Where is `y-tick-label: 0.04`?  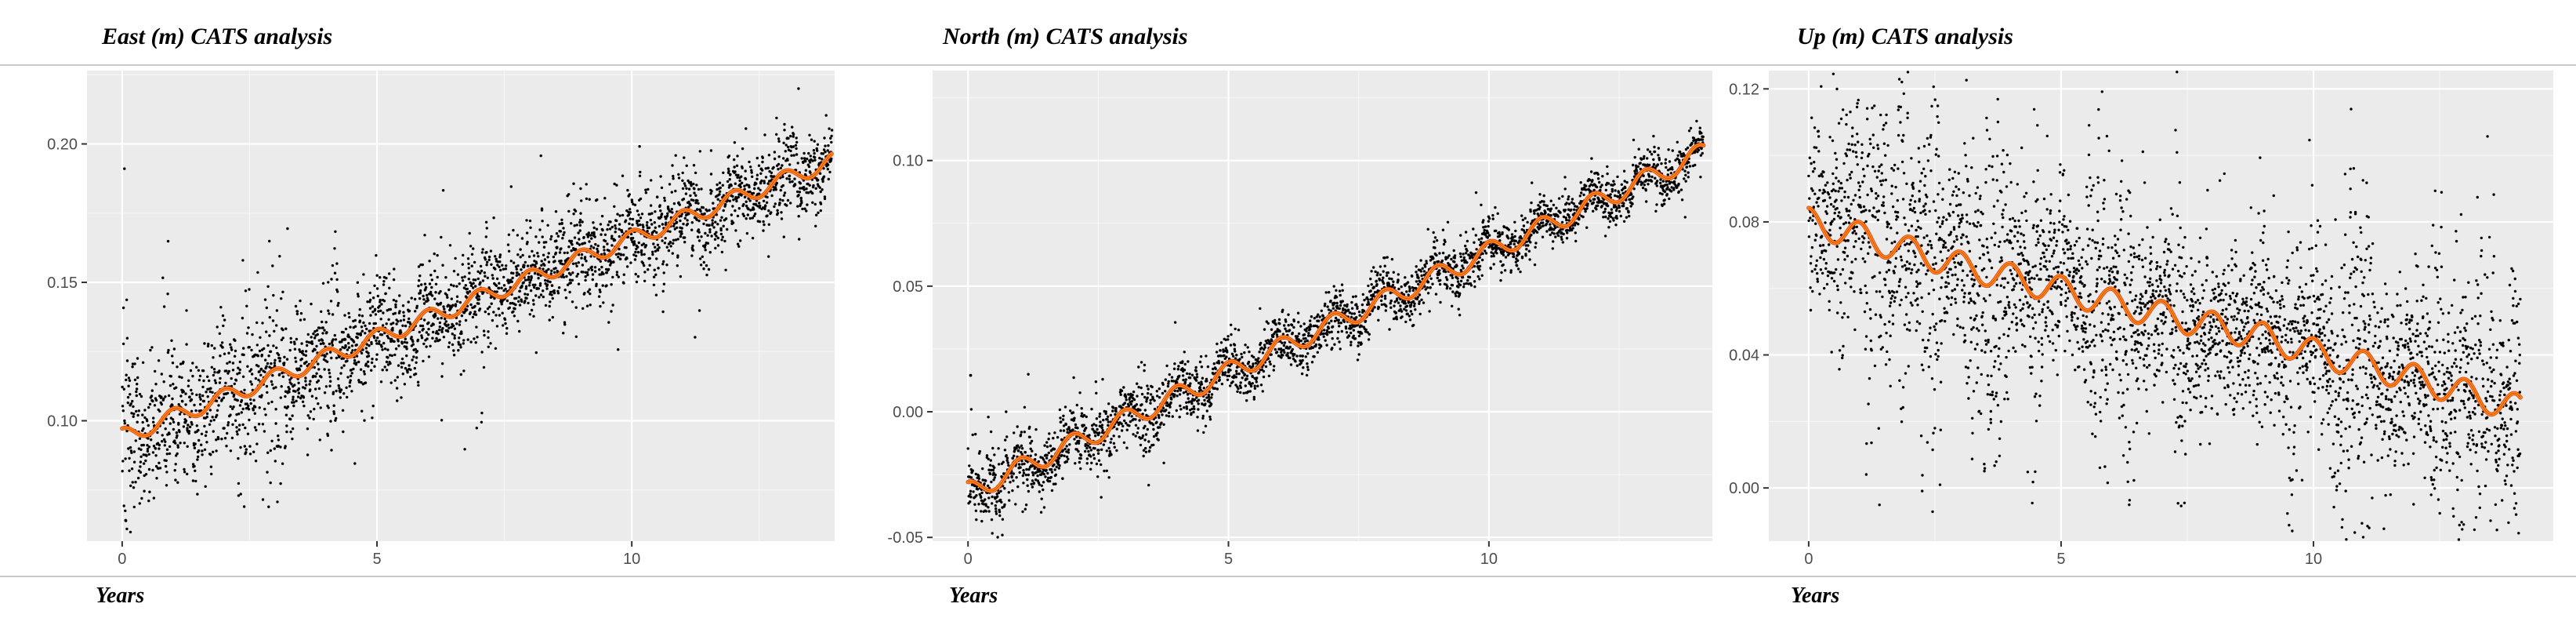 y-tick-label: 0.04 is located at coordinates (1744, 356).